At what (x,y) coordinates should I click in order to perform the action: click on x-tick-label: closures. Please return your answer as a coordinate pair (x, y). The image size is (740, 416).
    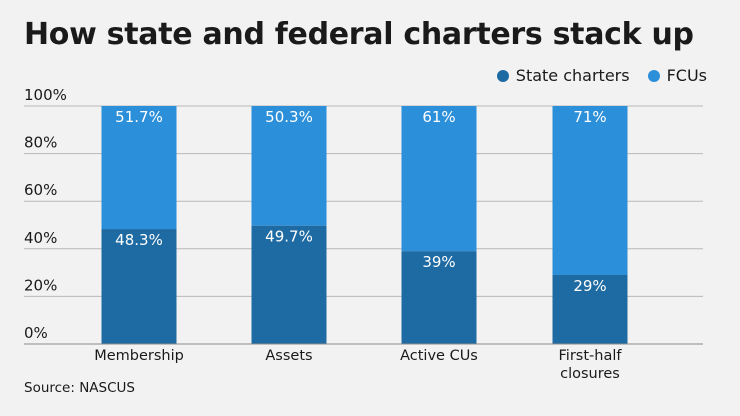
    Looking at the image, I should click on (590, 374).